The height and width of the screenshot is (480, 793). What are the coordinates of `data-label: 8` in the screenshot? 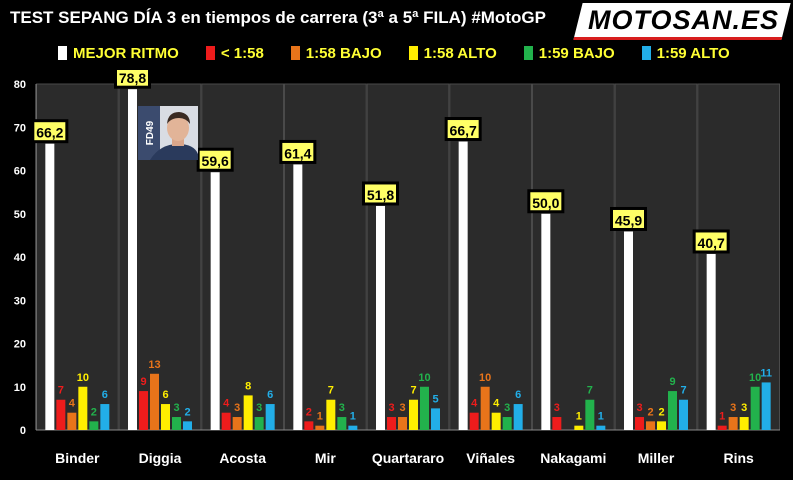 It's located at (248, 386).